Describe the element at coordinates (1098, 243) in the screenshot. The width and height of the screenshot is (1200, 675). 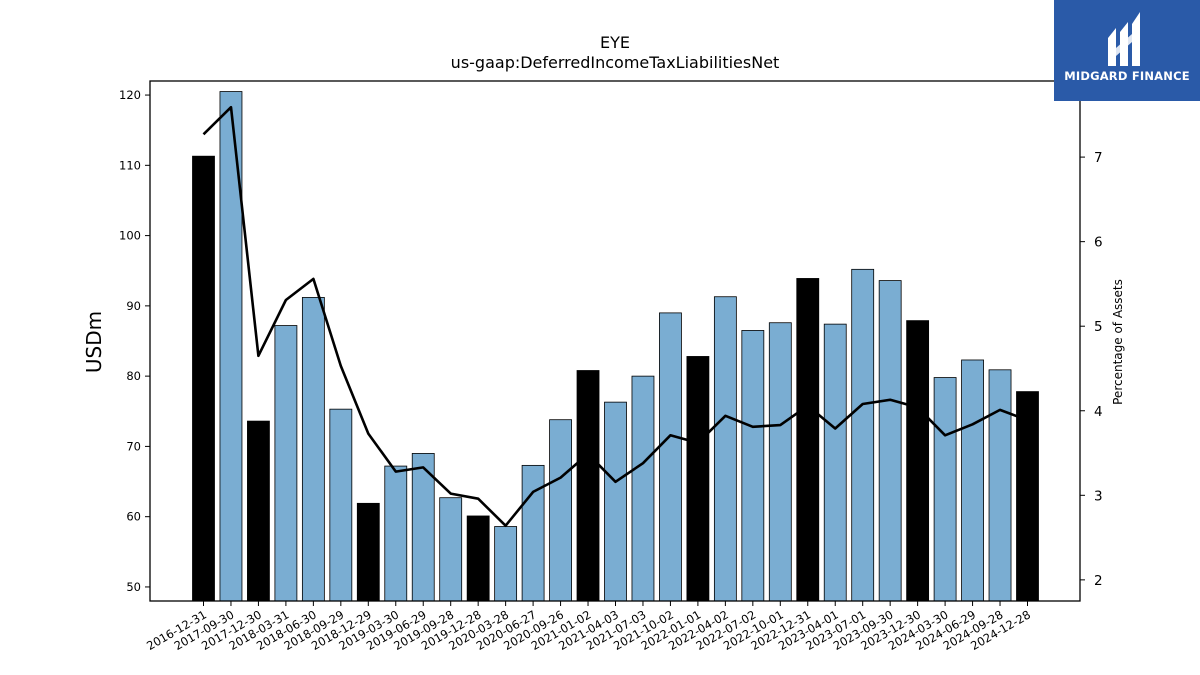
I see `y-tick-label-right: 6` at that location.